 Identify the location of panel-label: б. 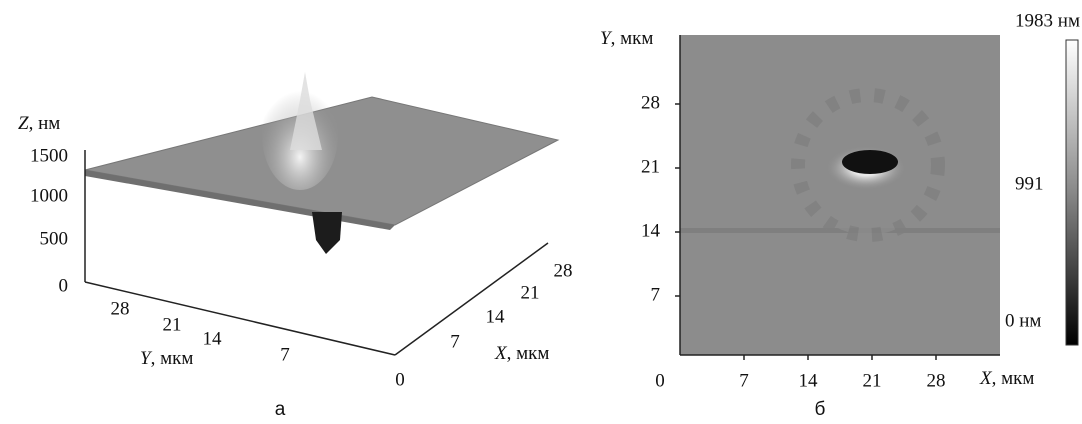
(820, 409).